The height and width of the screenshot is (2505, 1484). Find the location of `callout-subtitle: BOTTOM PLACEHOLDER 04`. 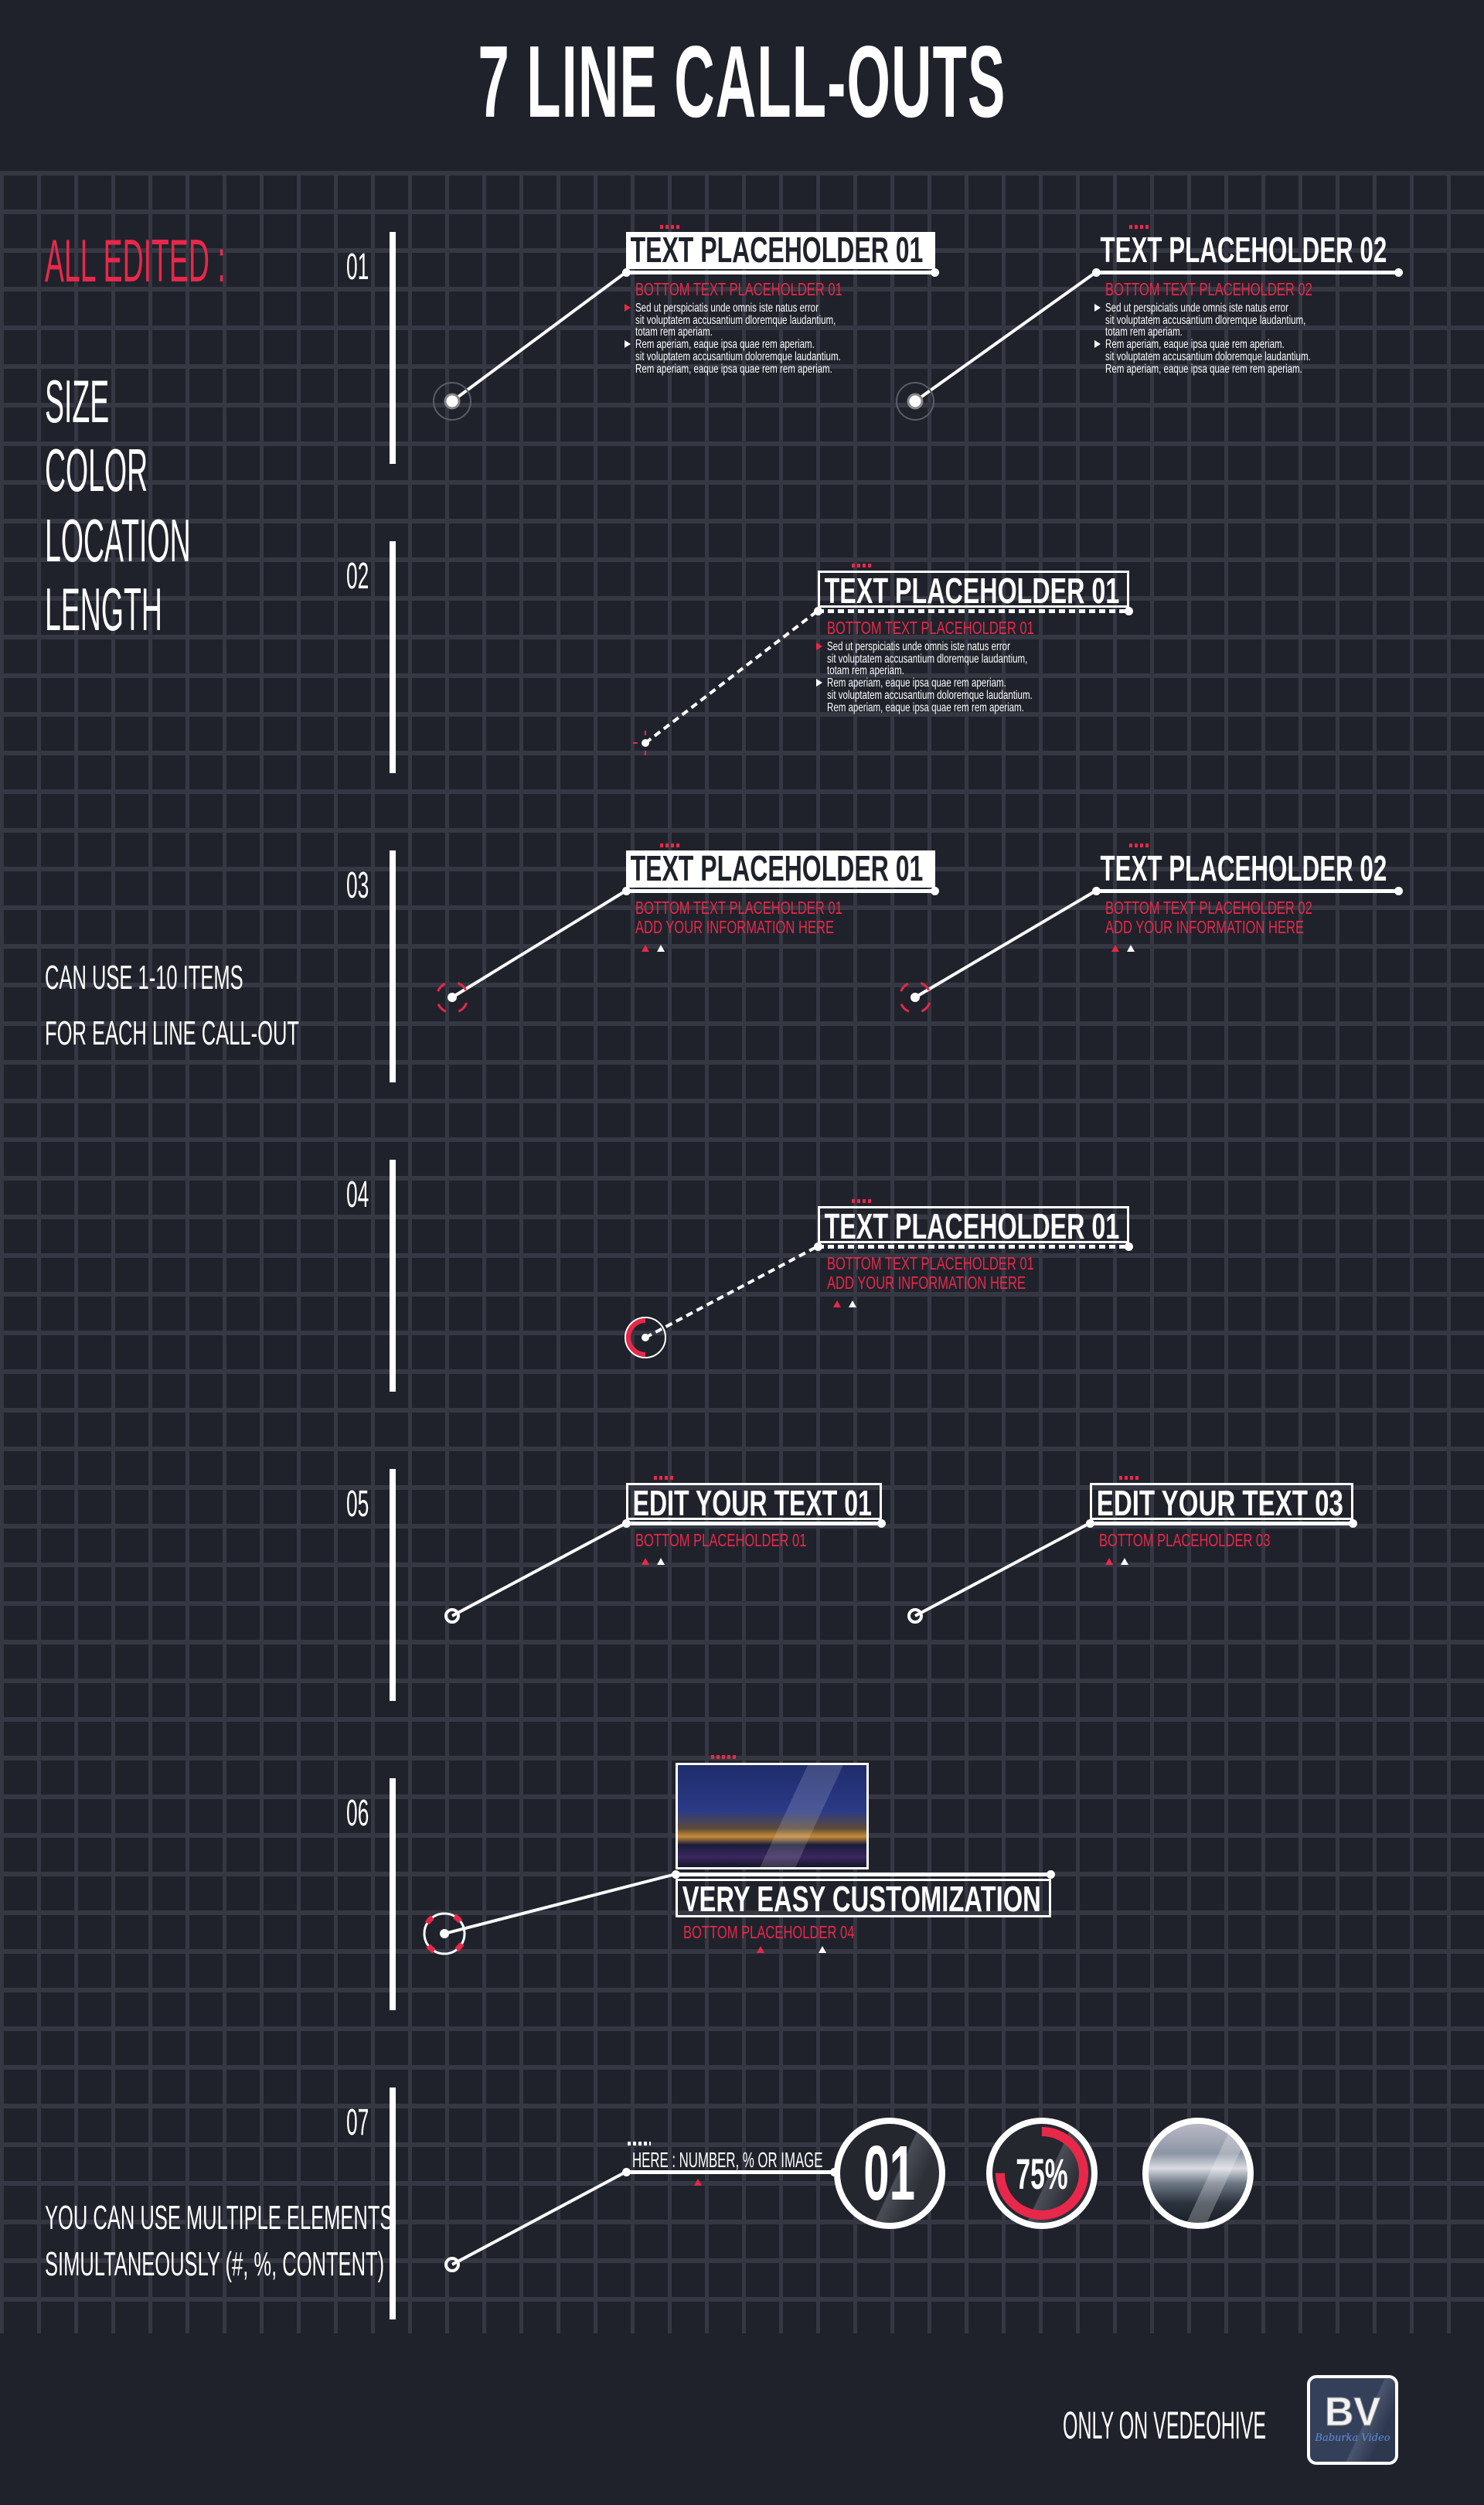

callout-subtitle: BOTTOM PLACEHOLDER 04 is located at coordinates (769, 1932).